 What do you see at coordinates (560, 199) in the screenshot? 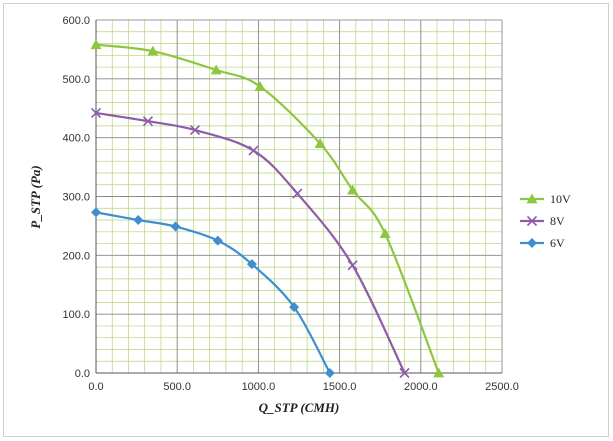
I see `legend-label-10v: 10V` at bounding box center [560, 199].